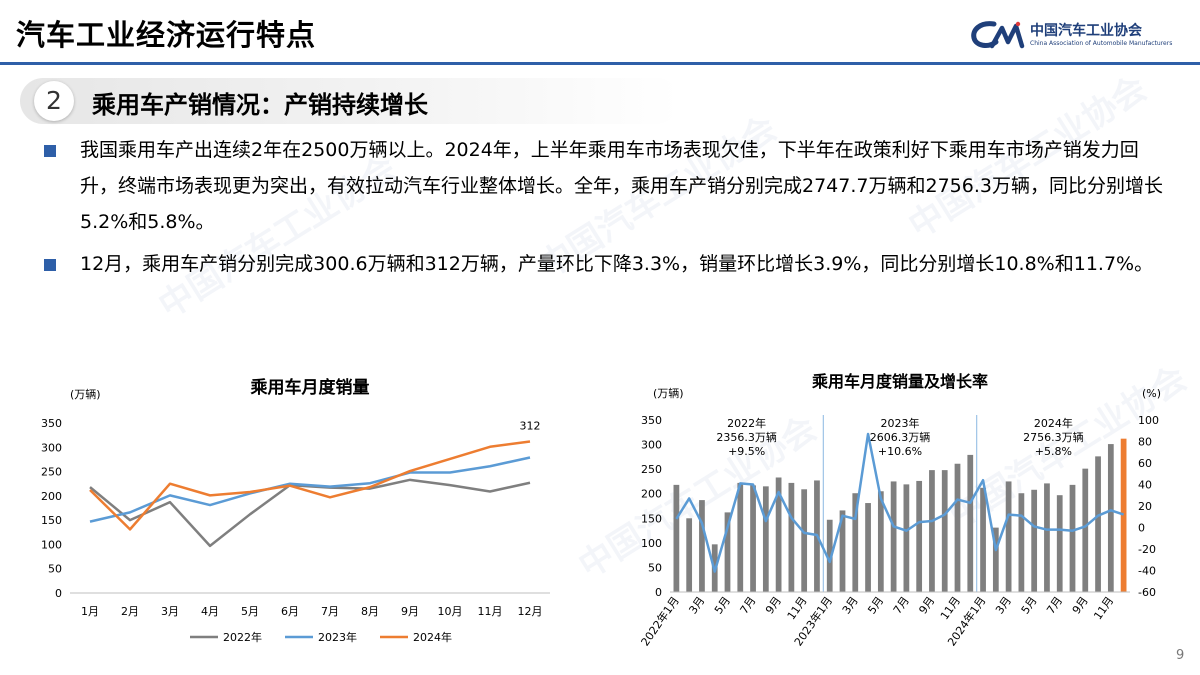 The height and width of the screenshot is (675, 1200). I want to click on series-line-2024年, so click(310, 485).